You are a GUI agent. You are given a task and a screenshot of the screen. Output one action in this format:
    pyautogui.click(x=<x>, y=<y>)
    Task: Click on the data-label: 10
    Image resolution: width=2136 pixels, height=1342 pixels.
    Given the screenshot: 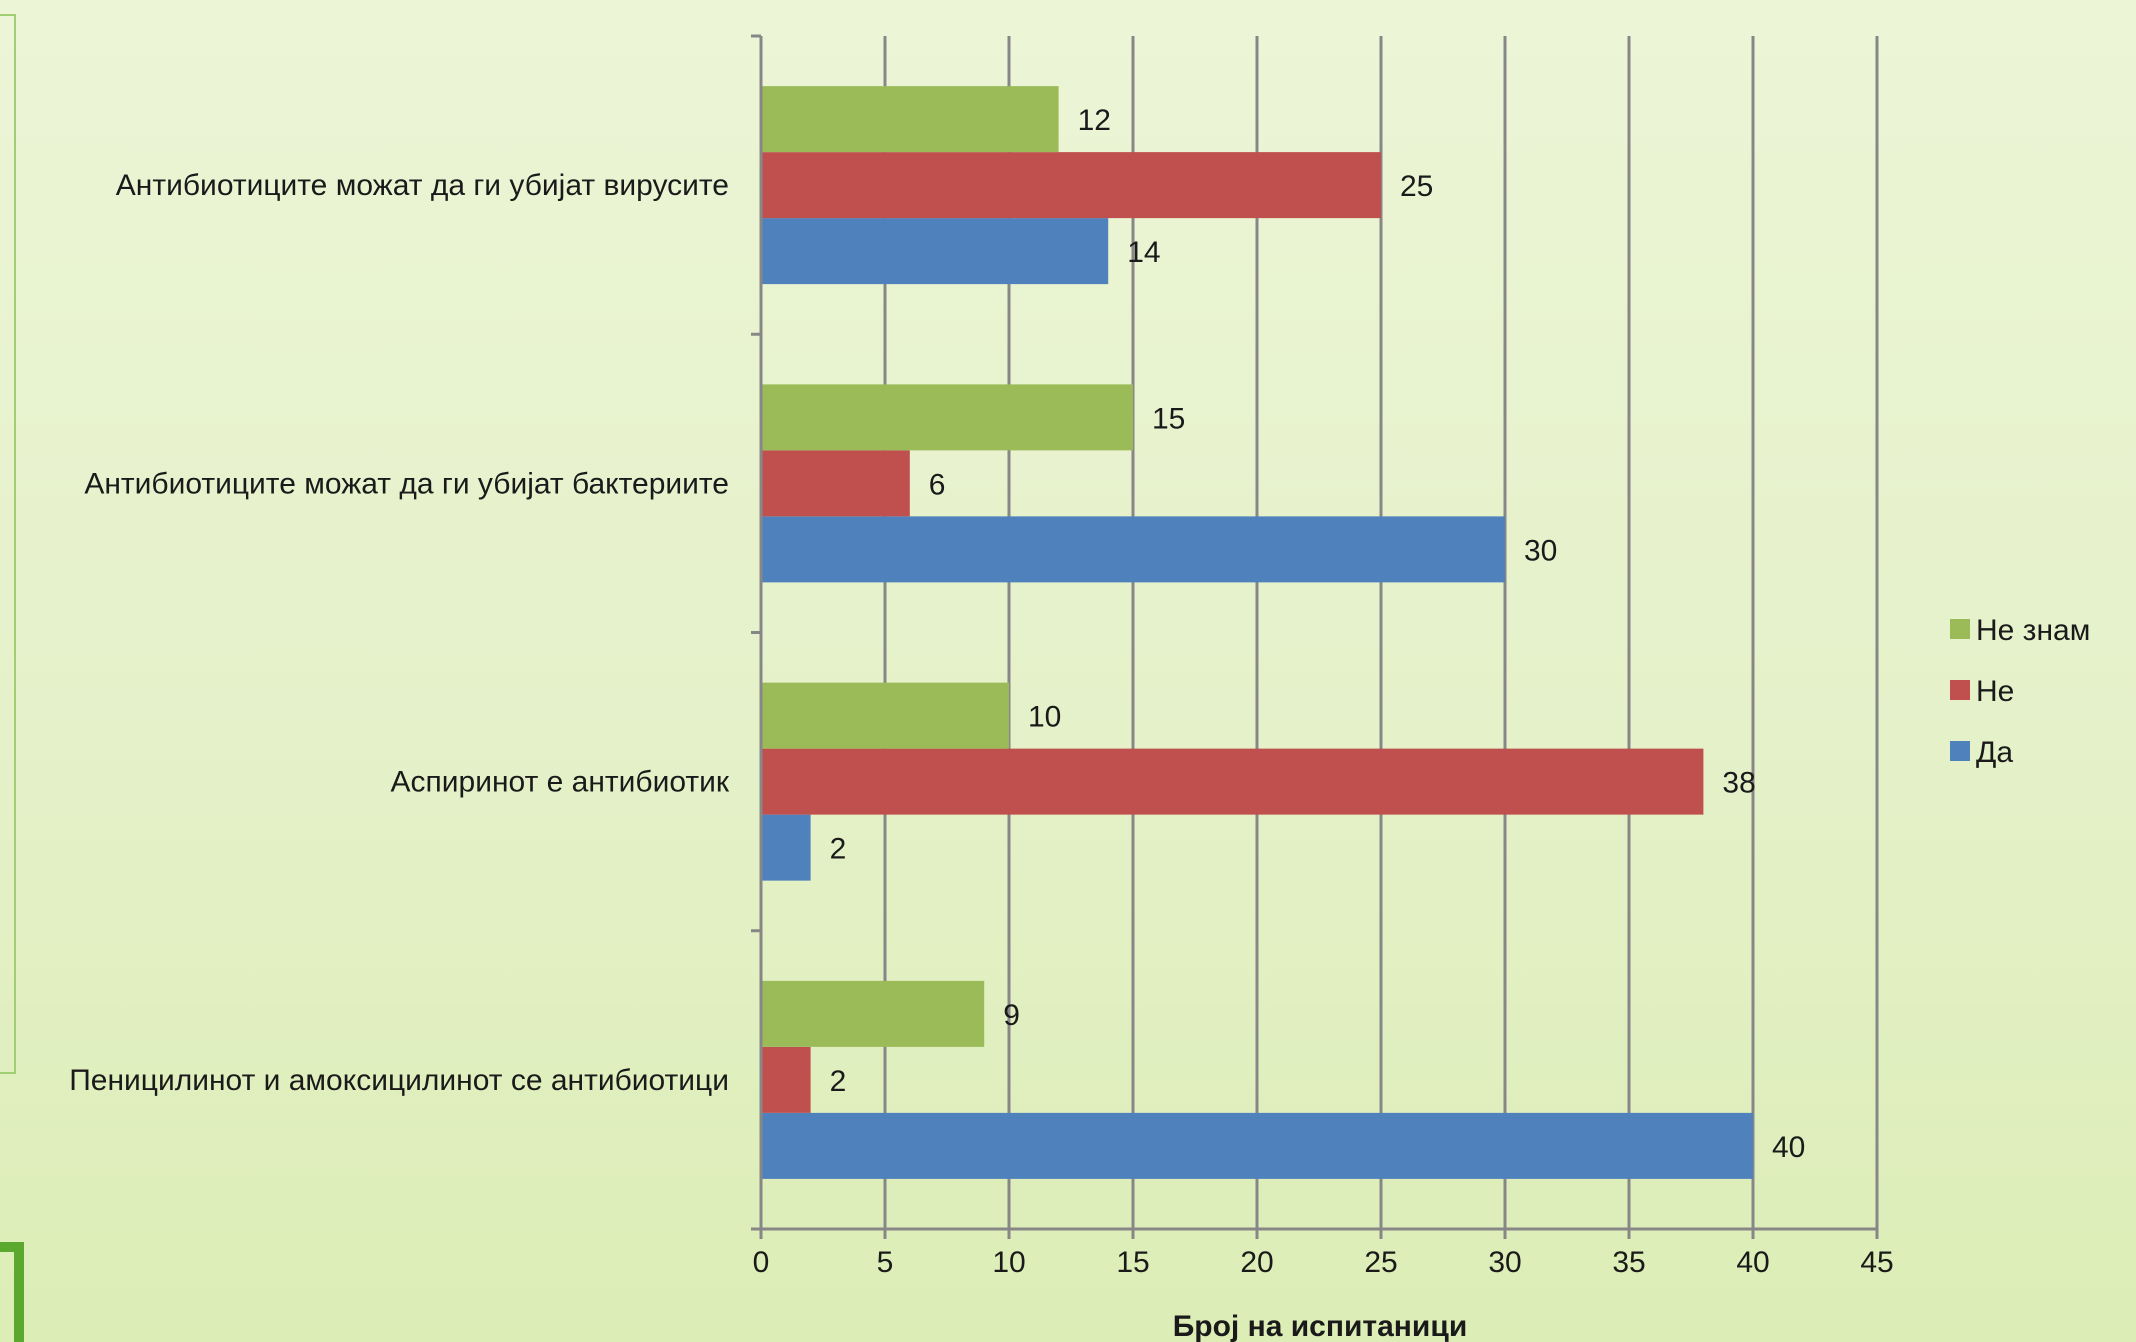 What is the action you would take?
    pyautogui.click(x=1044, y=717)
    